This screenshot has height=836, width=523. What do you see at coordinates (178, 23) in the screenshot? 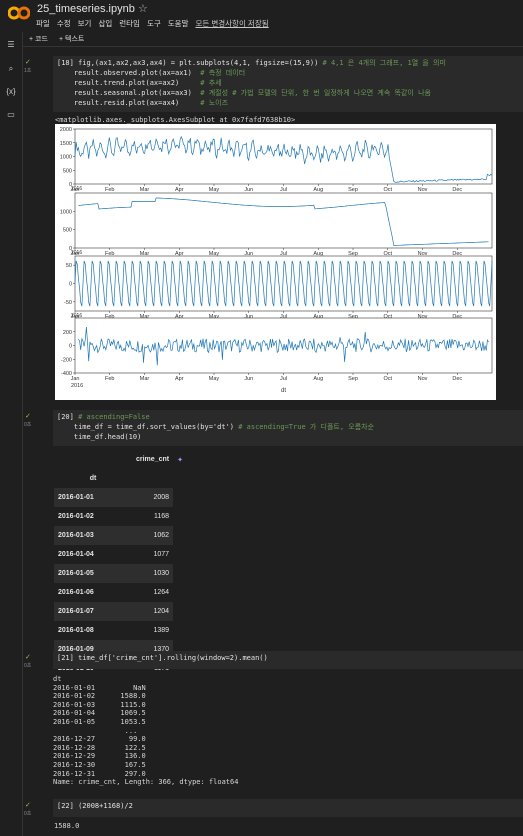
I see `menu-help: 도움말` at bounding box center [178, 23].